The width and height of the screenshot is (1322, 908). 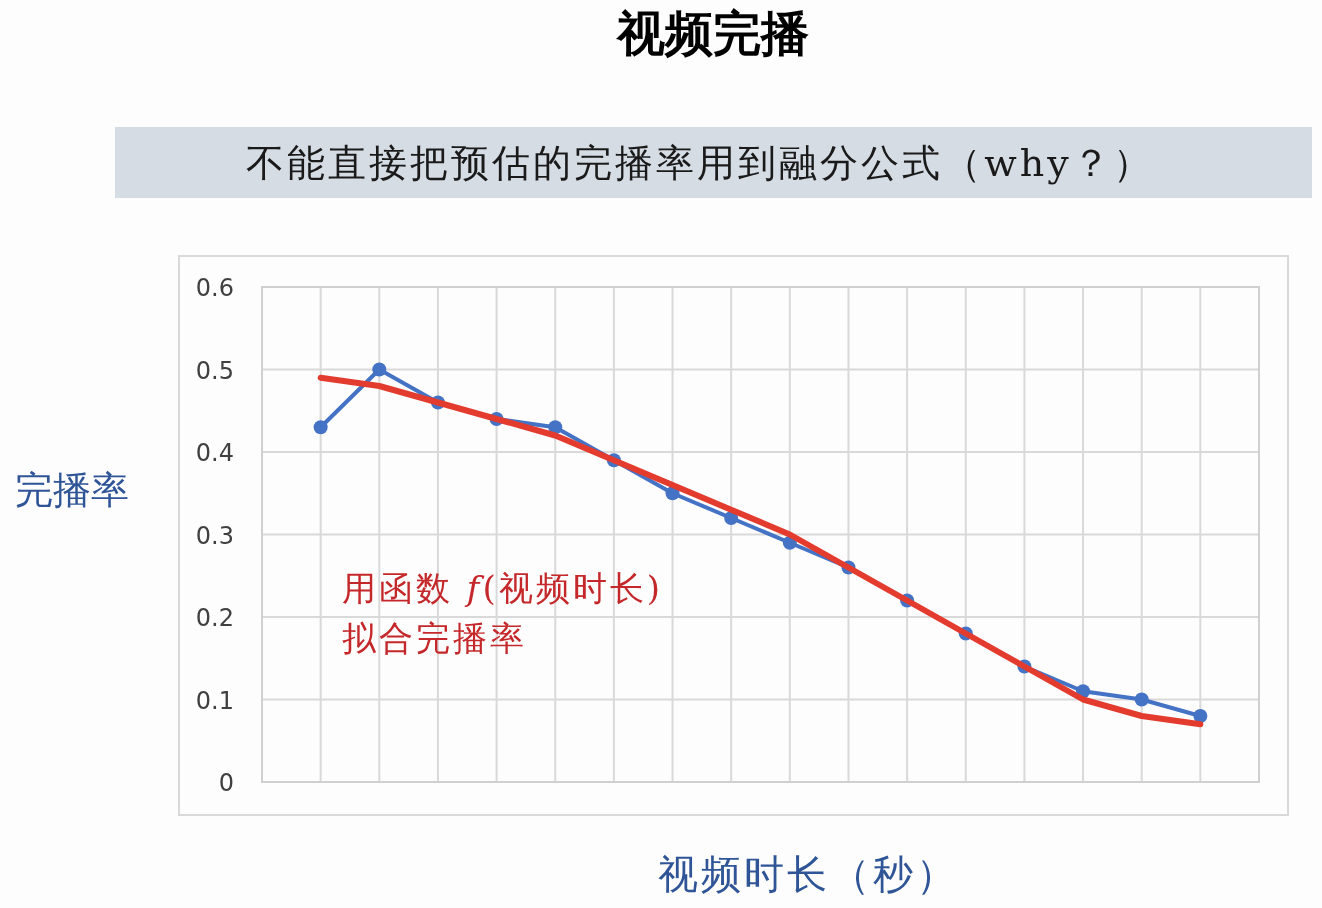 I want to click on annotation: 拟合完播率, so click(x=434, y=638).